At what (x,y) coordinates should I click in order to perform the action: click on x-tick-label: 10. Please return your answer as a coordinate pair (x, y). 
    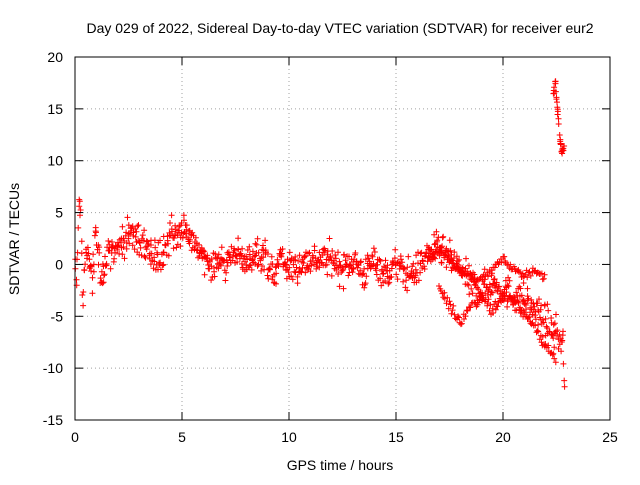
    Looking at the image, I should click on (289, 437).